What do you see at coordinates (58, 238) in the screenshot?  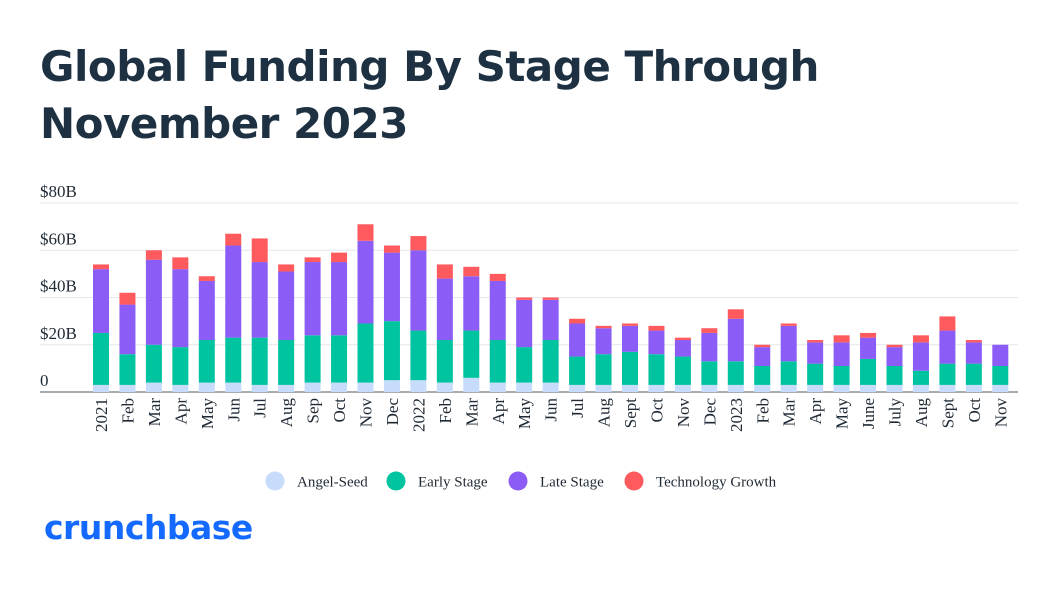 I see `y-tick-label: $60B` at bounding box center [58, 238].